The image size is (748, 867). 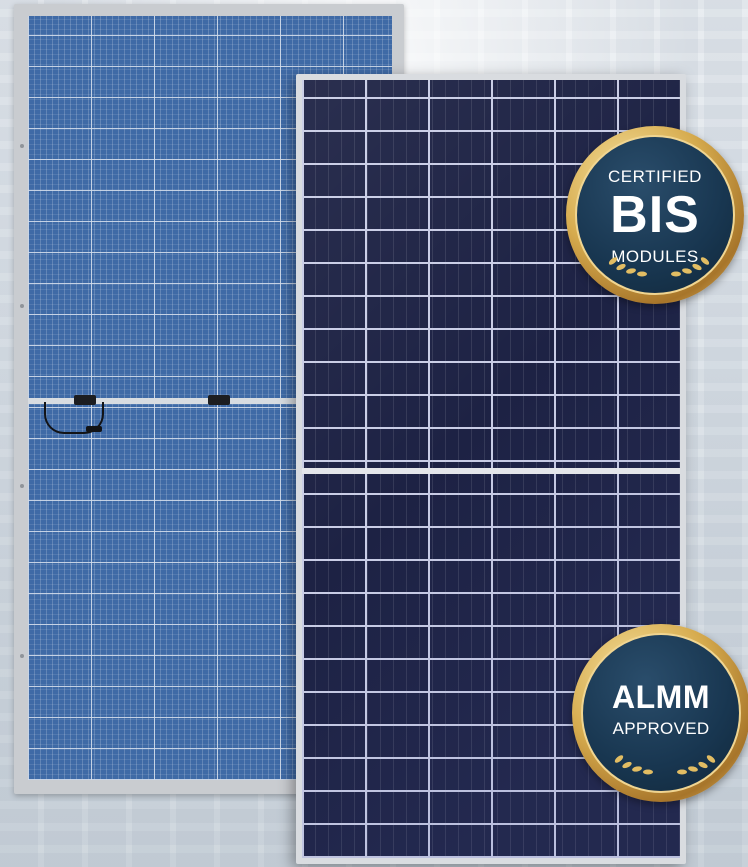 What do you see at coordinates (661, 697) in the screenshot?
I see `almm-badge-main-text: ALMM` at bounding box center [661, 697].